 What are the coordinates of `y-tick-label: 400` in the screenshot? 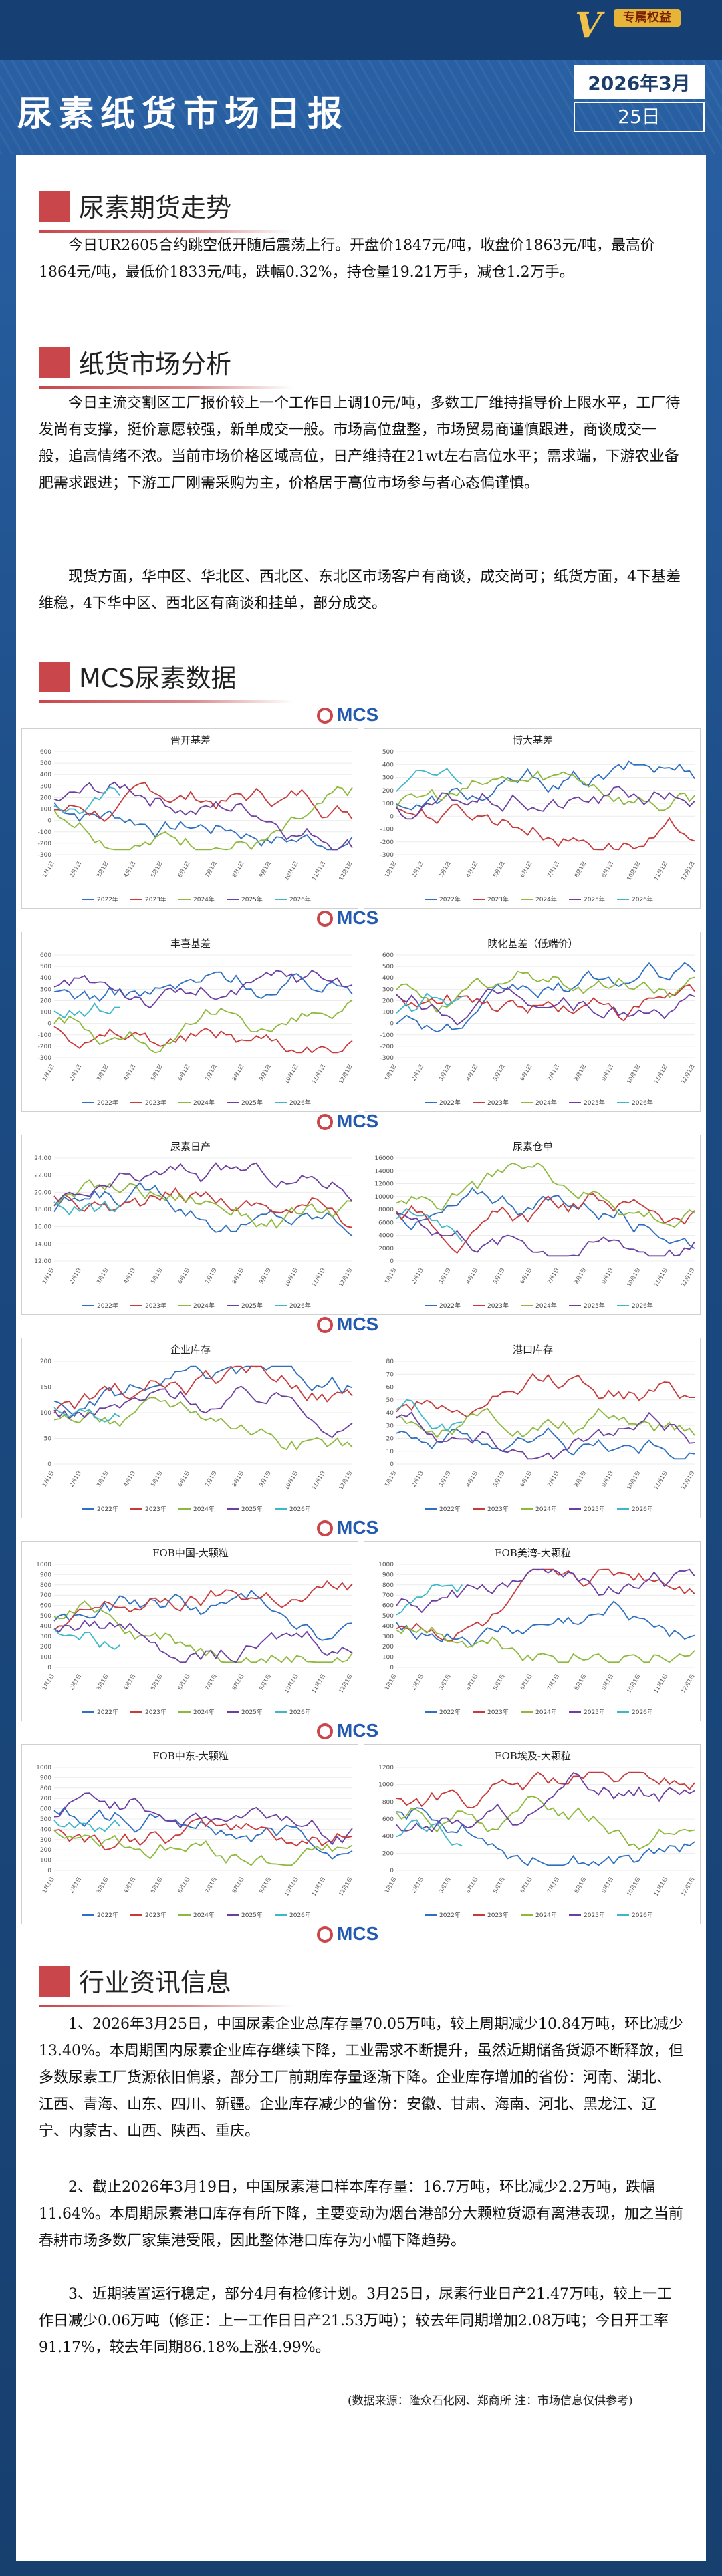 It's located at (45, 1626).